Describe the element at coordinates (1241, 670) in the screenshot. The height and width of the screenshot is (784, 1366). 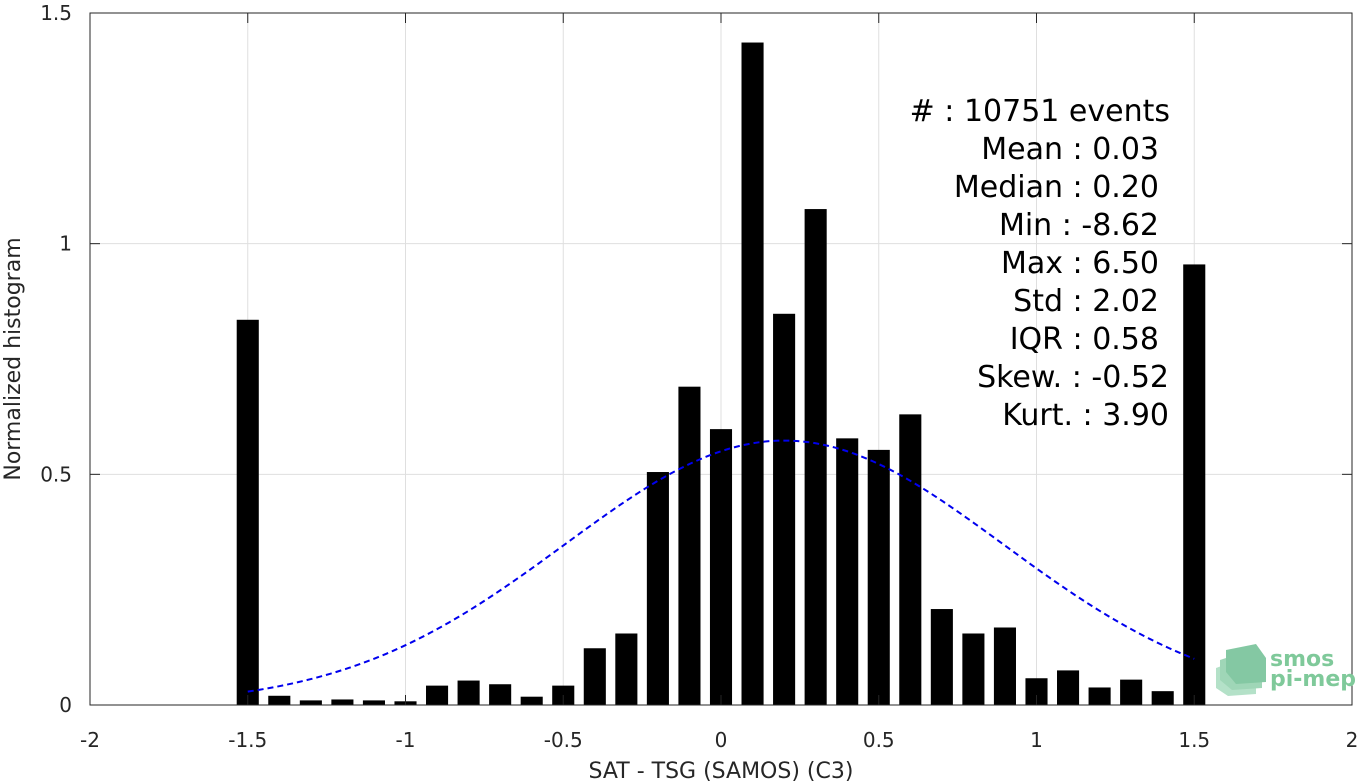
I see `logo-layers-icon` at that location.